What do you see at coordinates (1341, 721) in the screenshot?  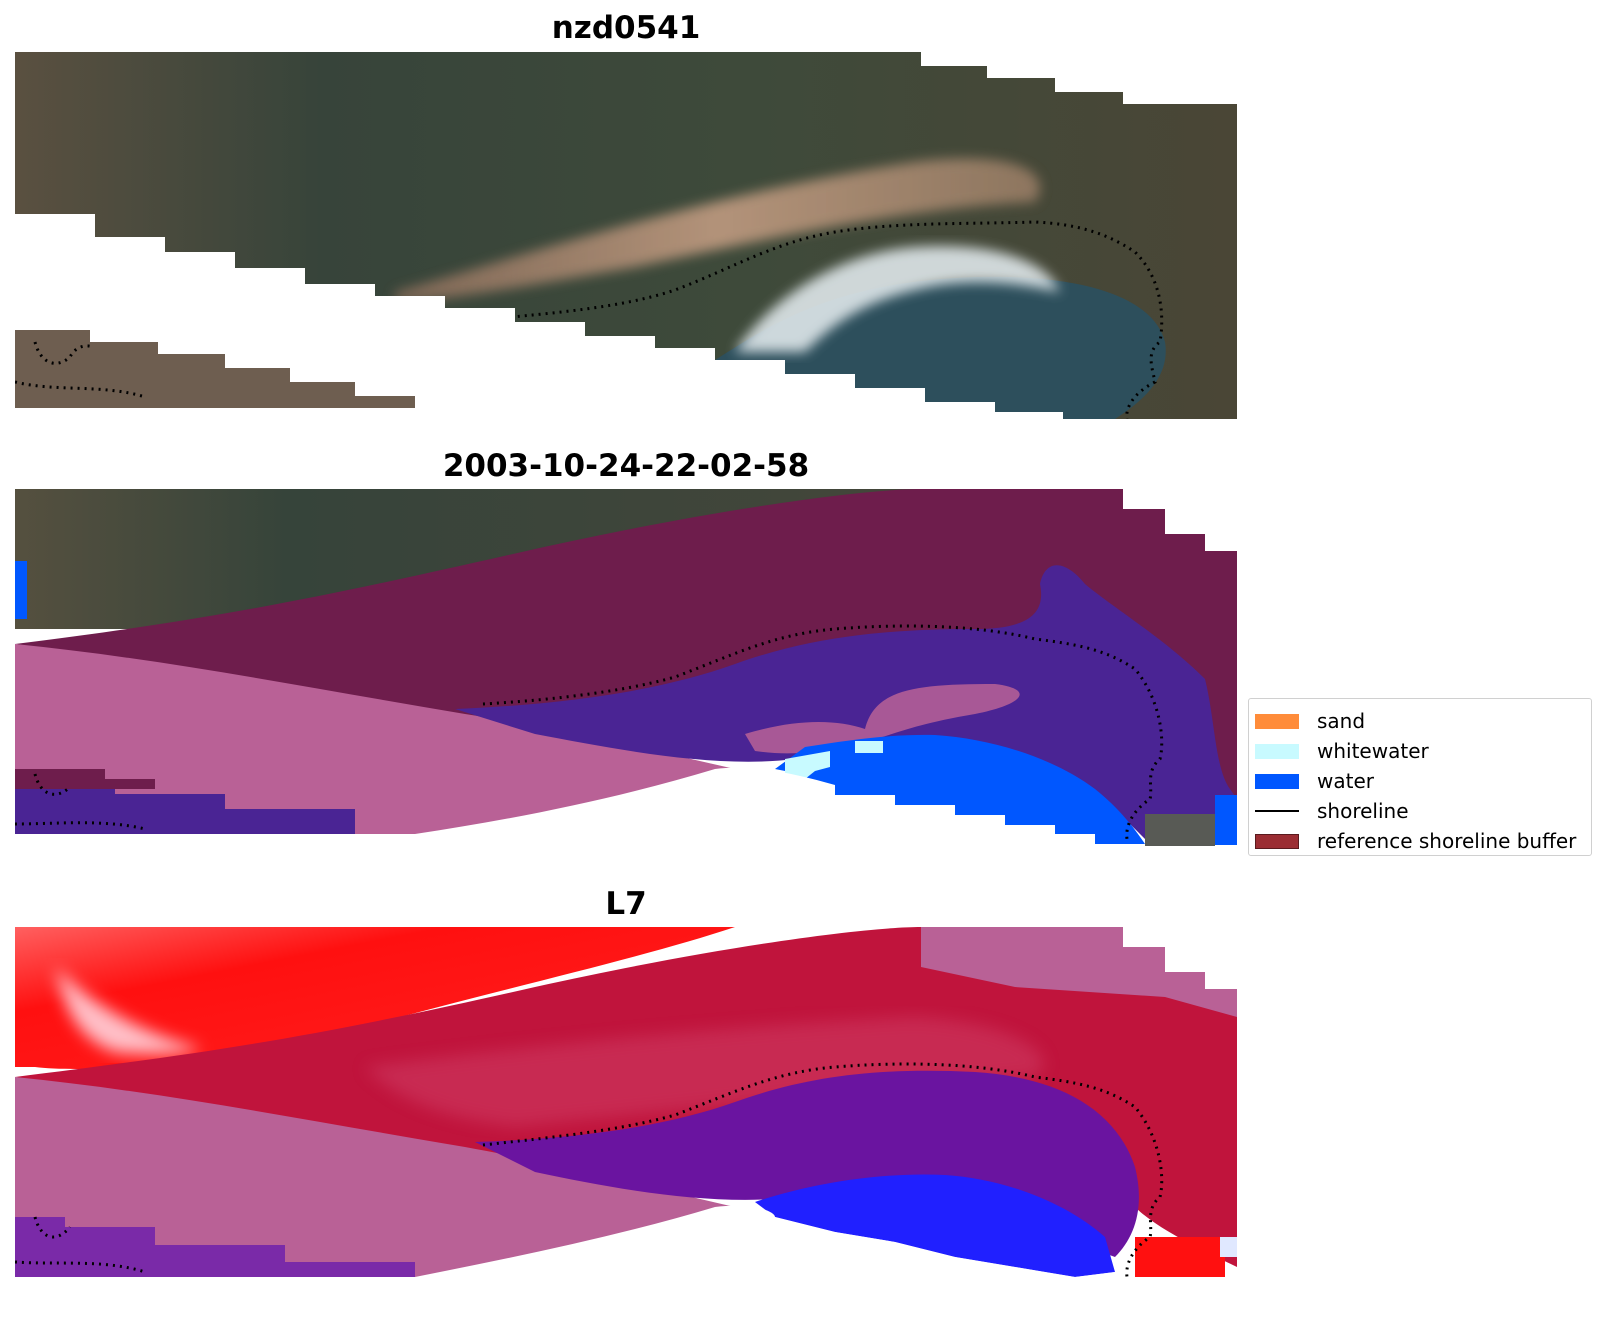 I see `legend-label-sand: sand` at bounding box center [1341, 721].